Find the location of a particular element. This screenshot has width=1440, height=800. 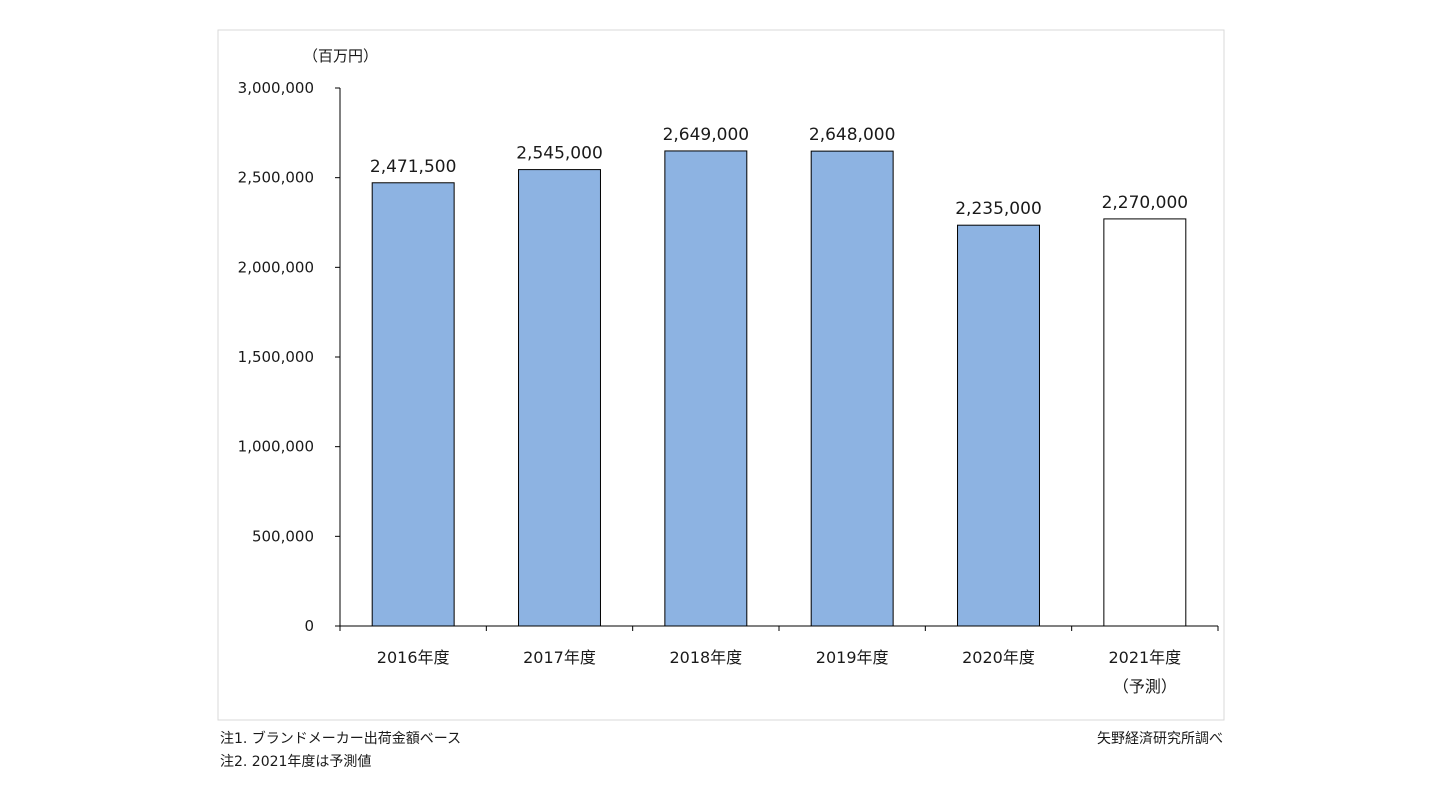

source-note: 矢野経済研究所調べ is located at coordinates (1160, 739).